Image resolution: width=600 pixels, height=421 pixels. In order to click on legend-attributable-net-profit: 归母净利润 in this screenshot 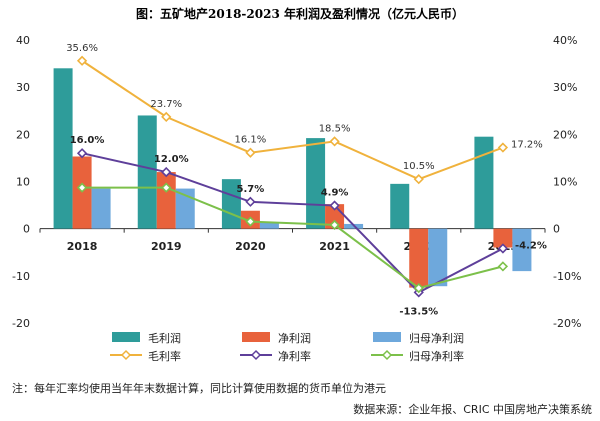, I will do `click(418, 338)`.